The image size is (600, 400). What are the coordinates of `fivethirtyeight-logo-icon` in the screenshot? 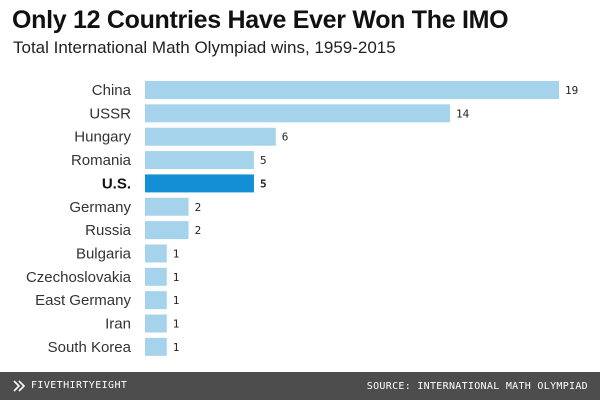 It's located at (19, 386).